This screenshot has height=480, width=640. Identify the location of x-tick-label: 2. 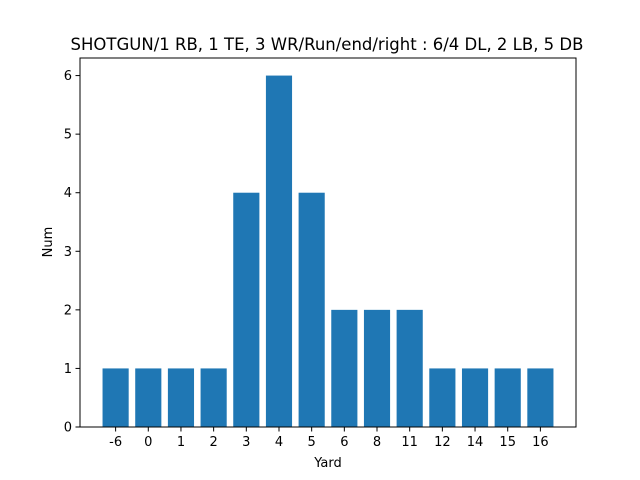
(213, 442).